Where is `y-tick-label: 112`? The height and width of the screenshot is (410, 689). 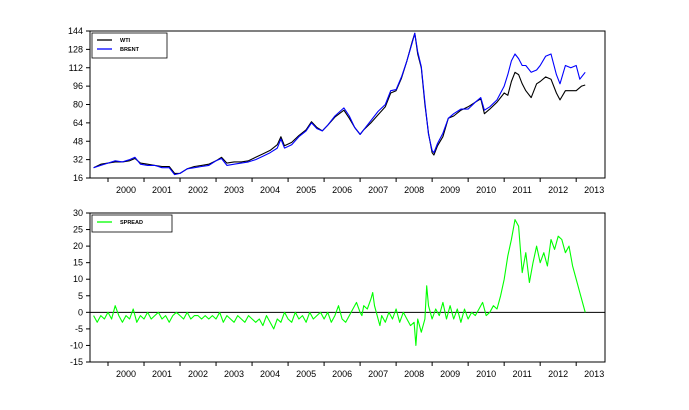 y-tick-label: 112 is located at coordinates (76, 68).